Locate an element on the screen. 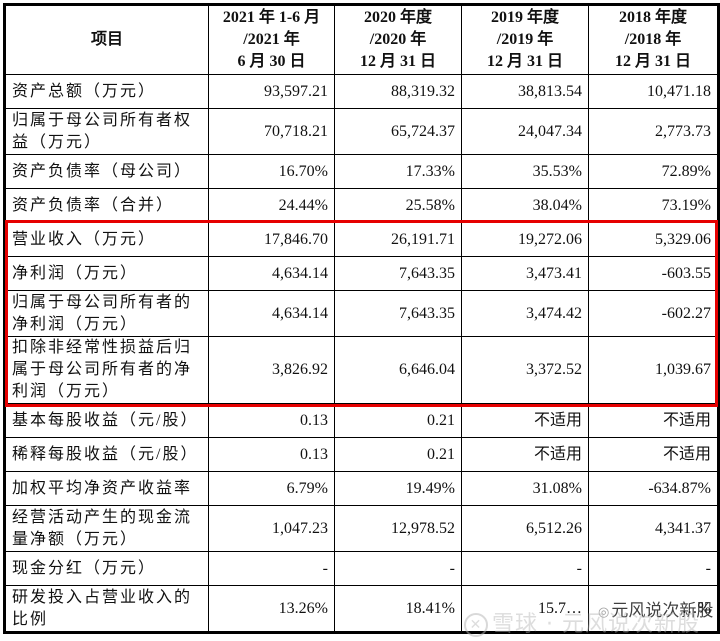 This screenshot has width=720, height=641. cell-value: 5,329.06 is located at coordinates (653, 239).